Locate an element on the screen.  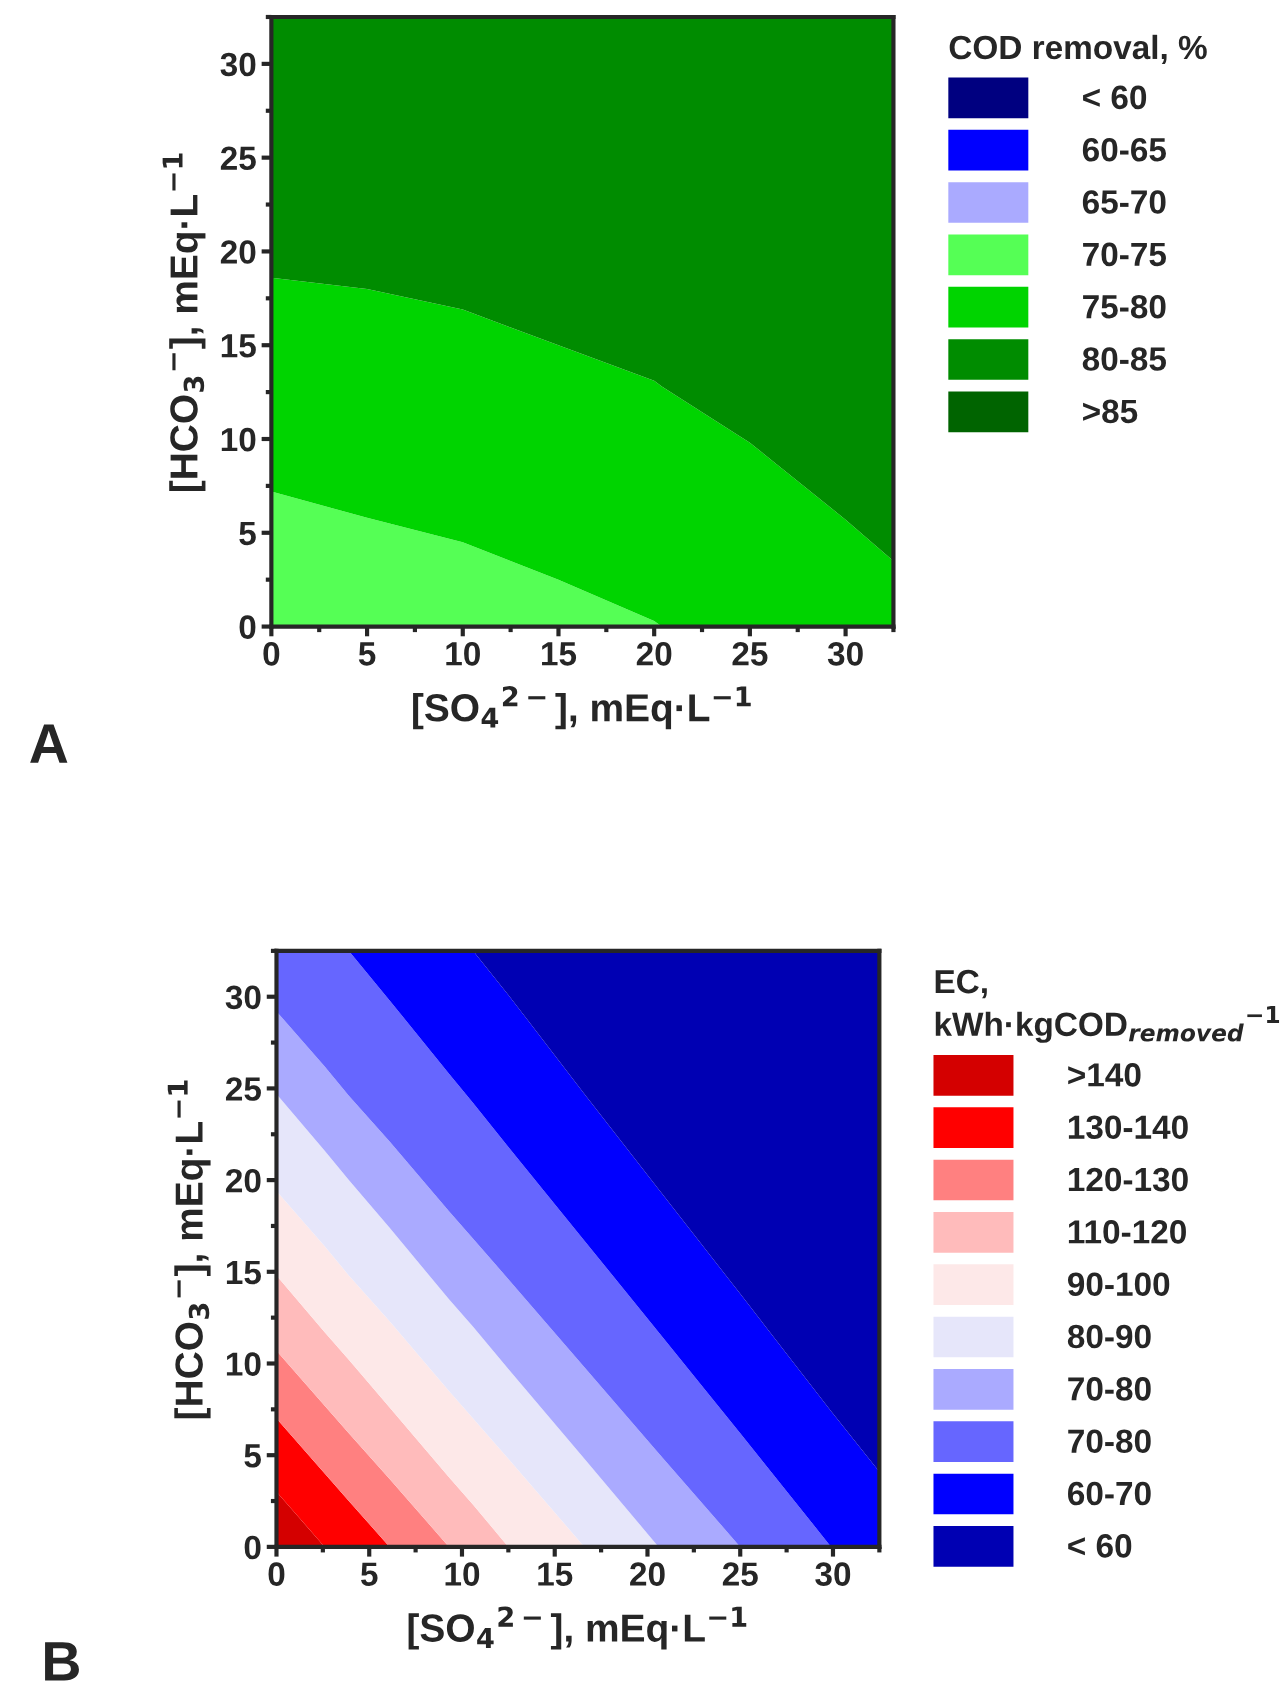
legend-label: 65-70 is located at coordinates (1124, 202).